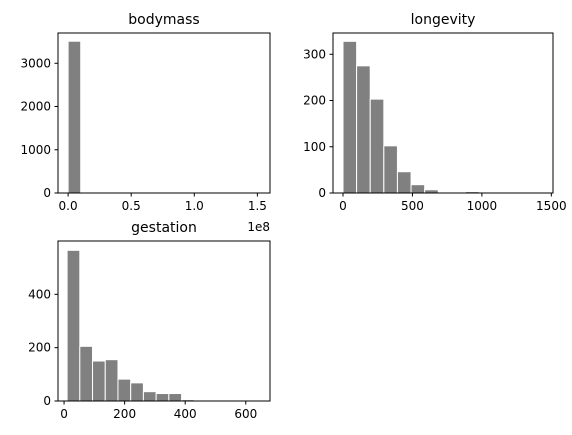 This screenshot has height=435, width=572. I want to click on longevity-chart-title: longevity, so click(443, 20).